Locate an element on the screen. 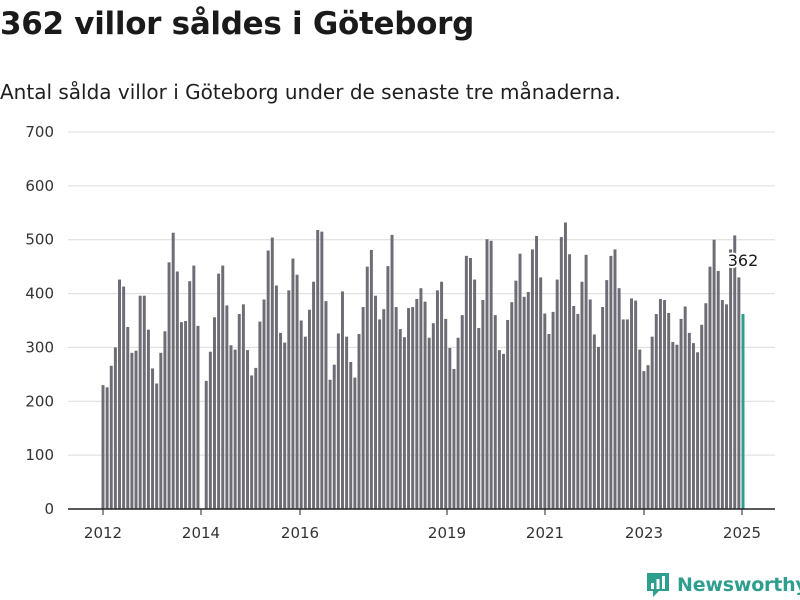  y-tick-label: 300 is located at coordinates (39, 347).